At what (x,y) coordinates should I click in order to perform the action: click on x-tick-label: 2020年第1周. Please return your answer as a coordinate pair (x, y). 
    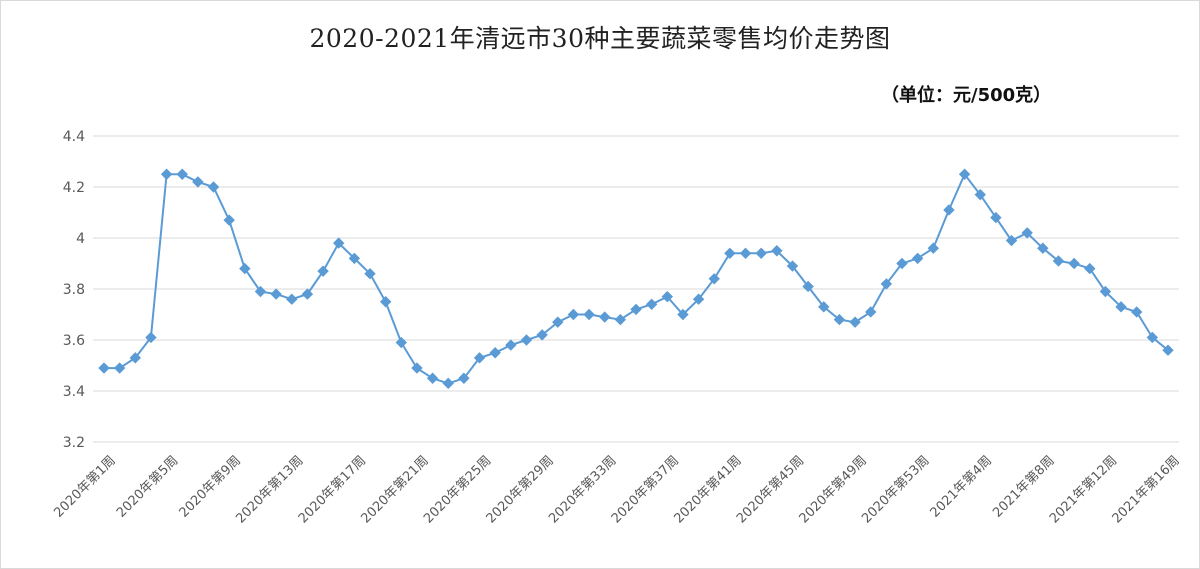
    Looking at the image, I should click on (84, 486).